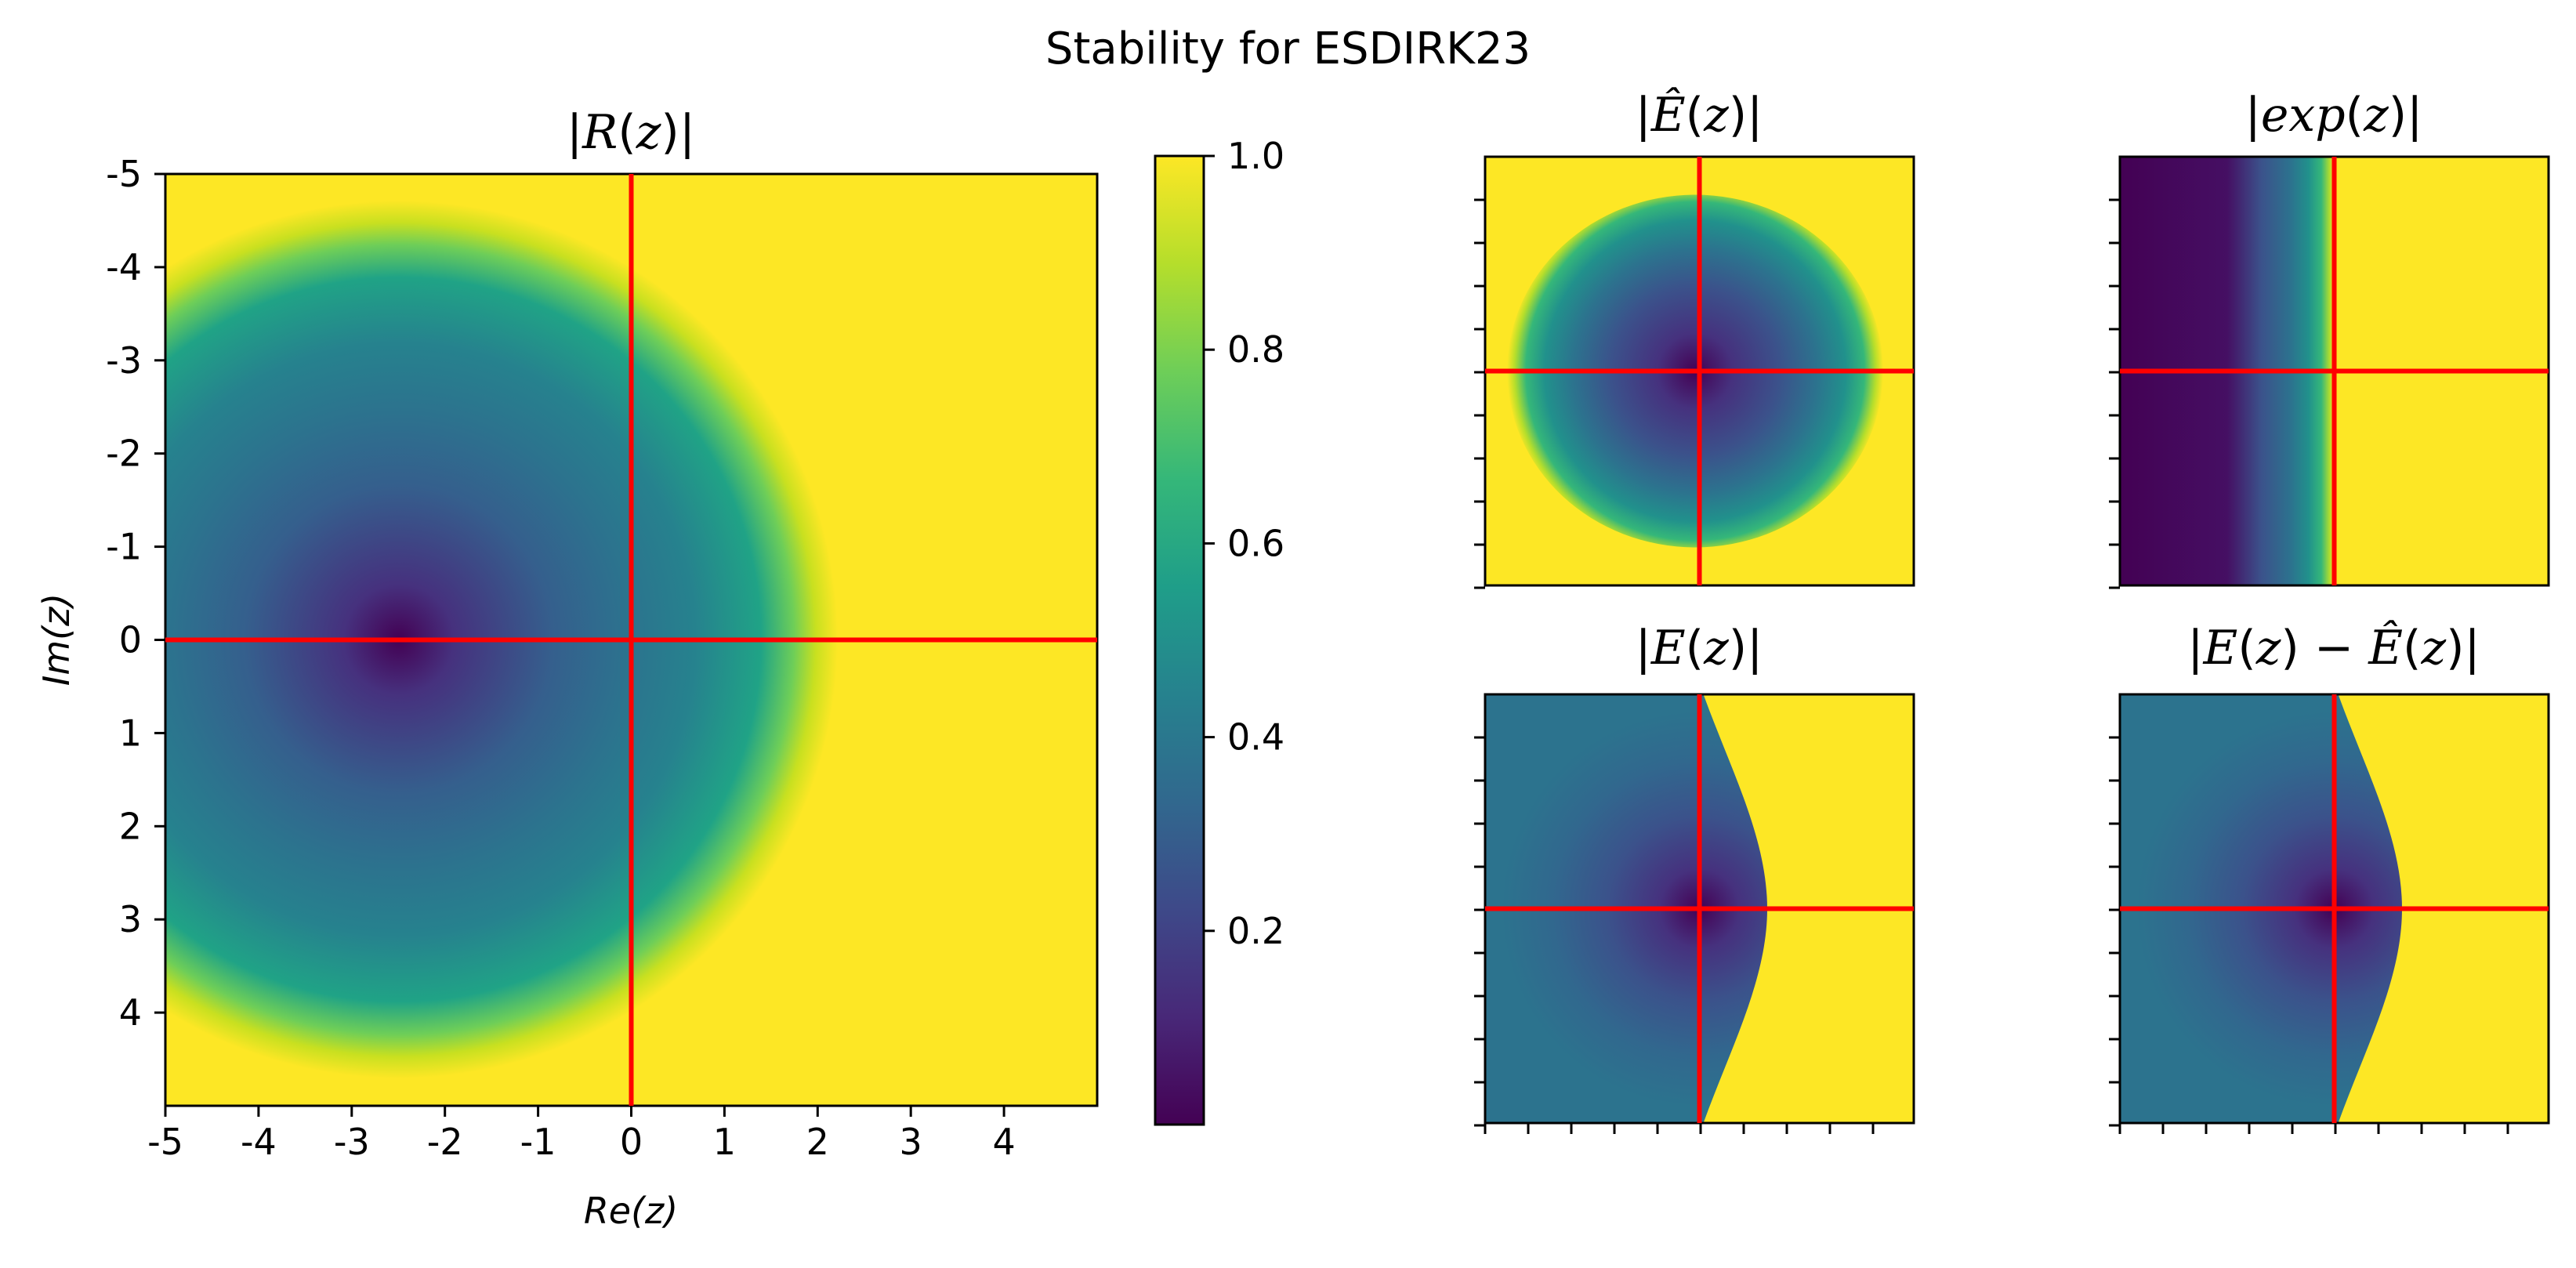 This screenshot has width=2576, height=1268. Describe the element at coordinates (2333, 648) in the screenshot. I see `e-minus-ehat-plot-title: |E(z) − Ê(z)|` at that location.